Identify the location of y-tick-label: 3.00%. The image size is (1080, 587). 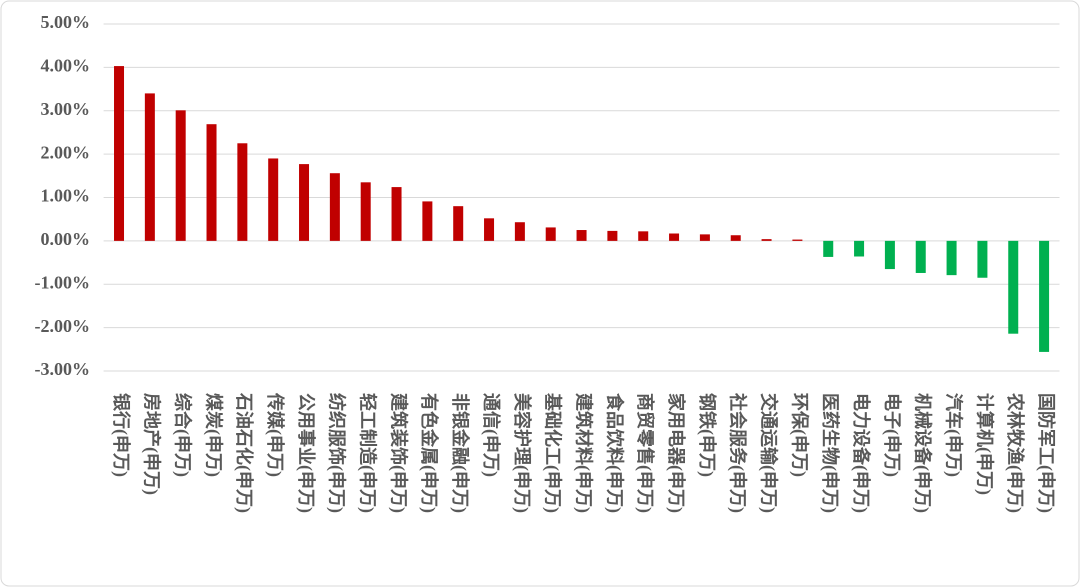
(66, 109).